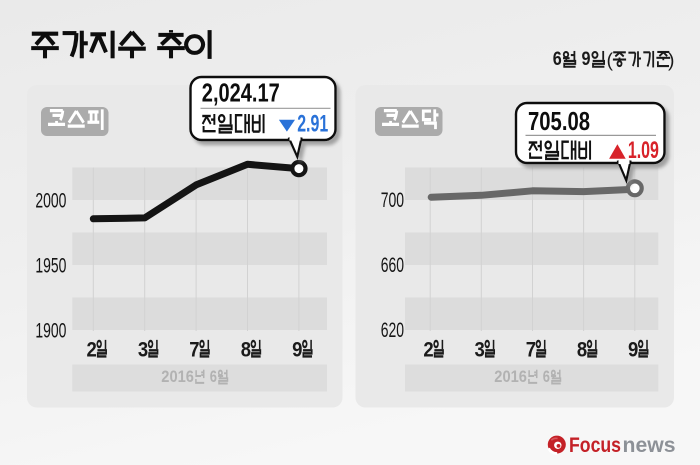 The image size is (700, 465). What do you see at coordinates (50, 201) in the screenshot?
I see `svg-text: 2000` at bounding box center [50, 201].